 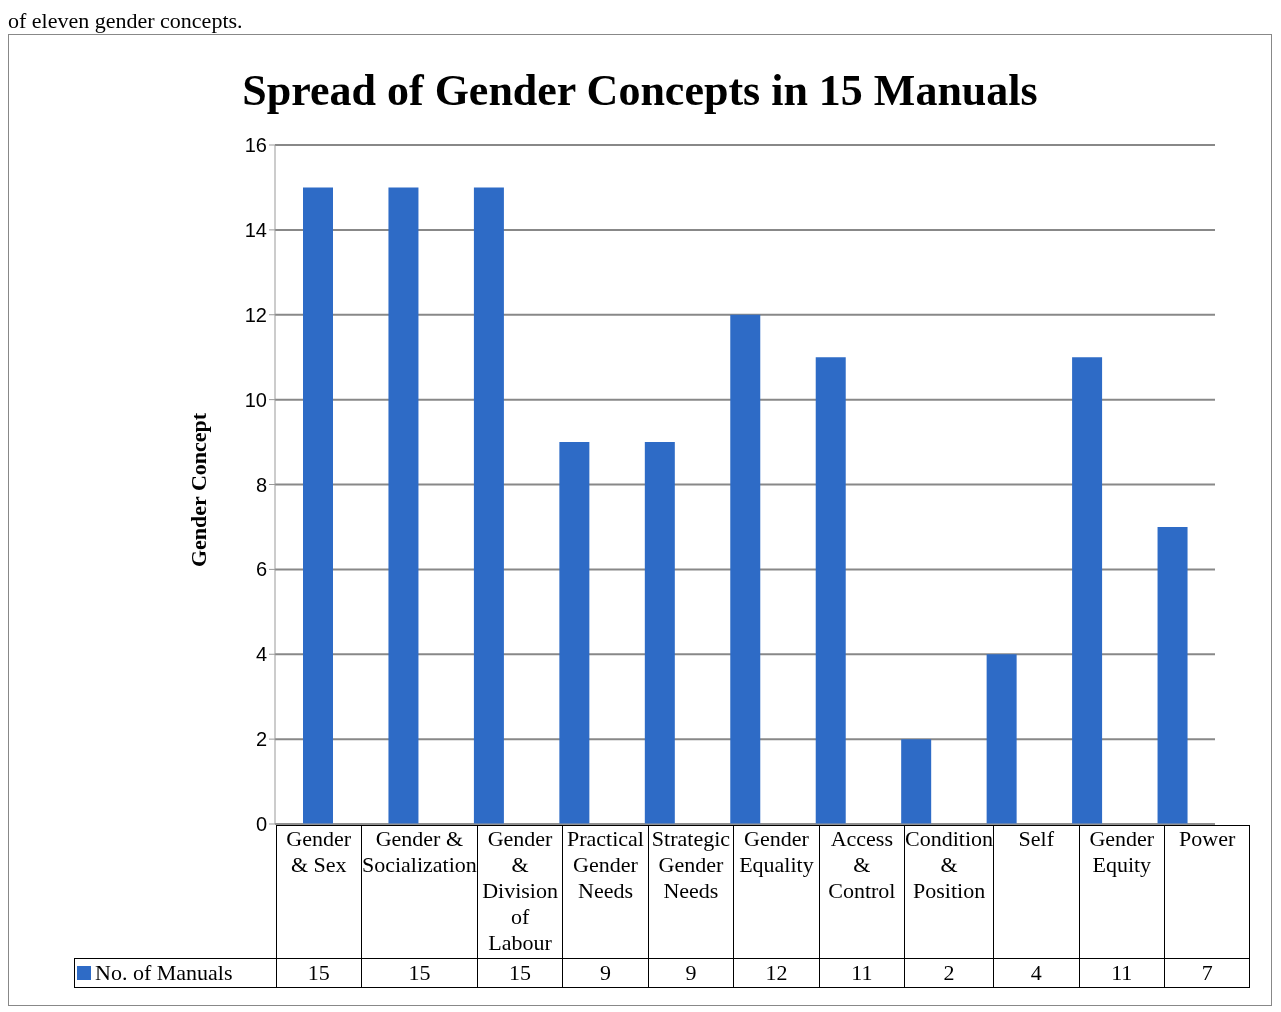 I want to click on legend-label: No. of Manuals, so click(x=175, y=973).